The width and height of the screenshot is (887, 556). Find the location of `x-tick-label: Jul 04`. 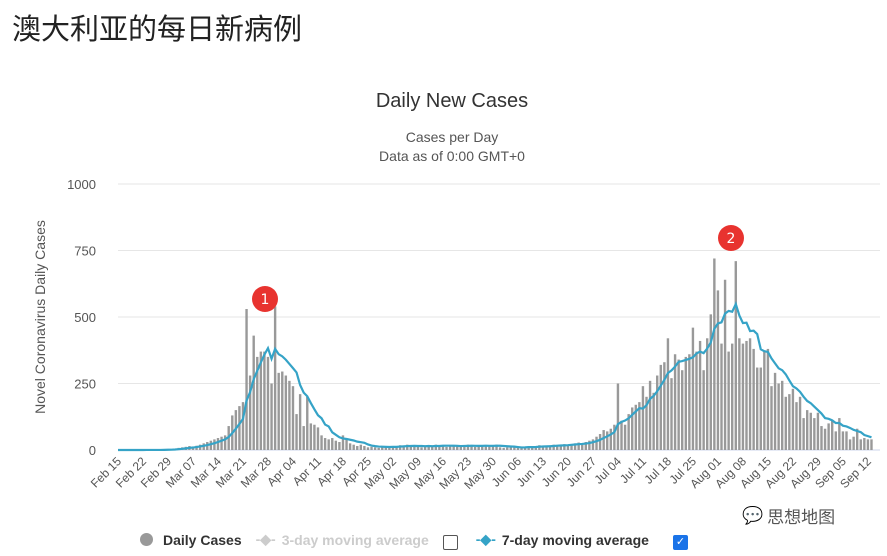

x-tick-label: Jul 04 is located at coordinates (608, 470).